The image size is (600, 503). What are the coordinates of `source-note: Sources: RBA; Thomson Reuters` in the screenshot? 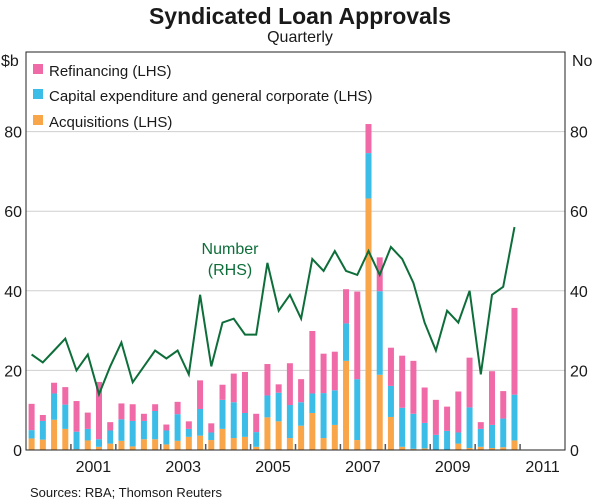 It's located at (126, 492).